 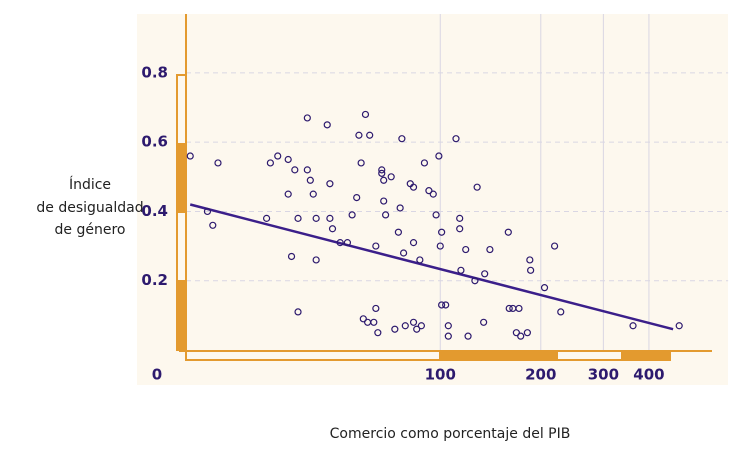 I want to click on y-tick-label: 0.2, so click(x=154, y=280).